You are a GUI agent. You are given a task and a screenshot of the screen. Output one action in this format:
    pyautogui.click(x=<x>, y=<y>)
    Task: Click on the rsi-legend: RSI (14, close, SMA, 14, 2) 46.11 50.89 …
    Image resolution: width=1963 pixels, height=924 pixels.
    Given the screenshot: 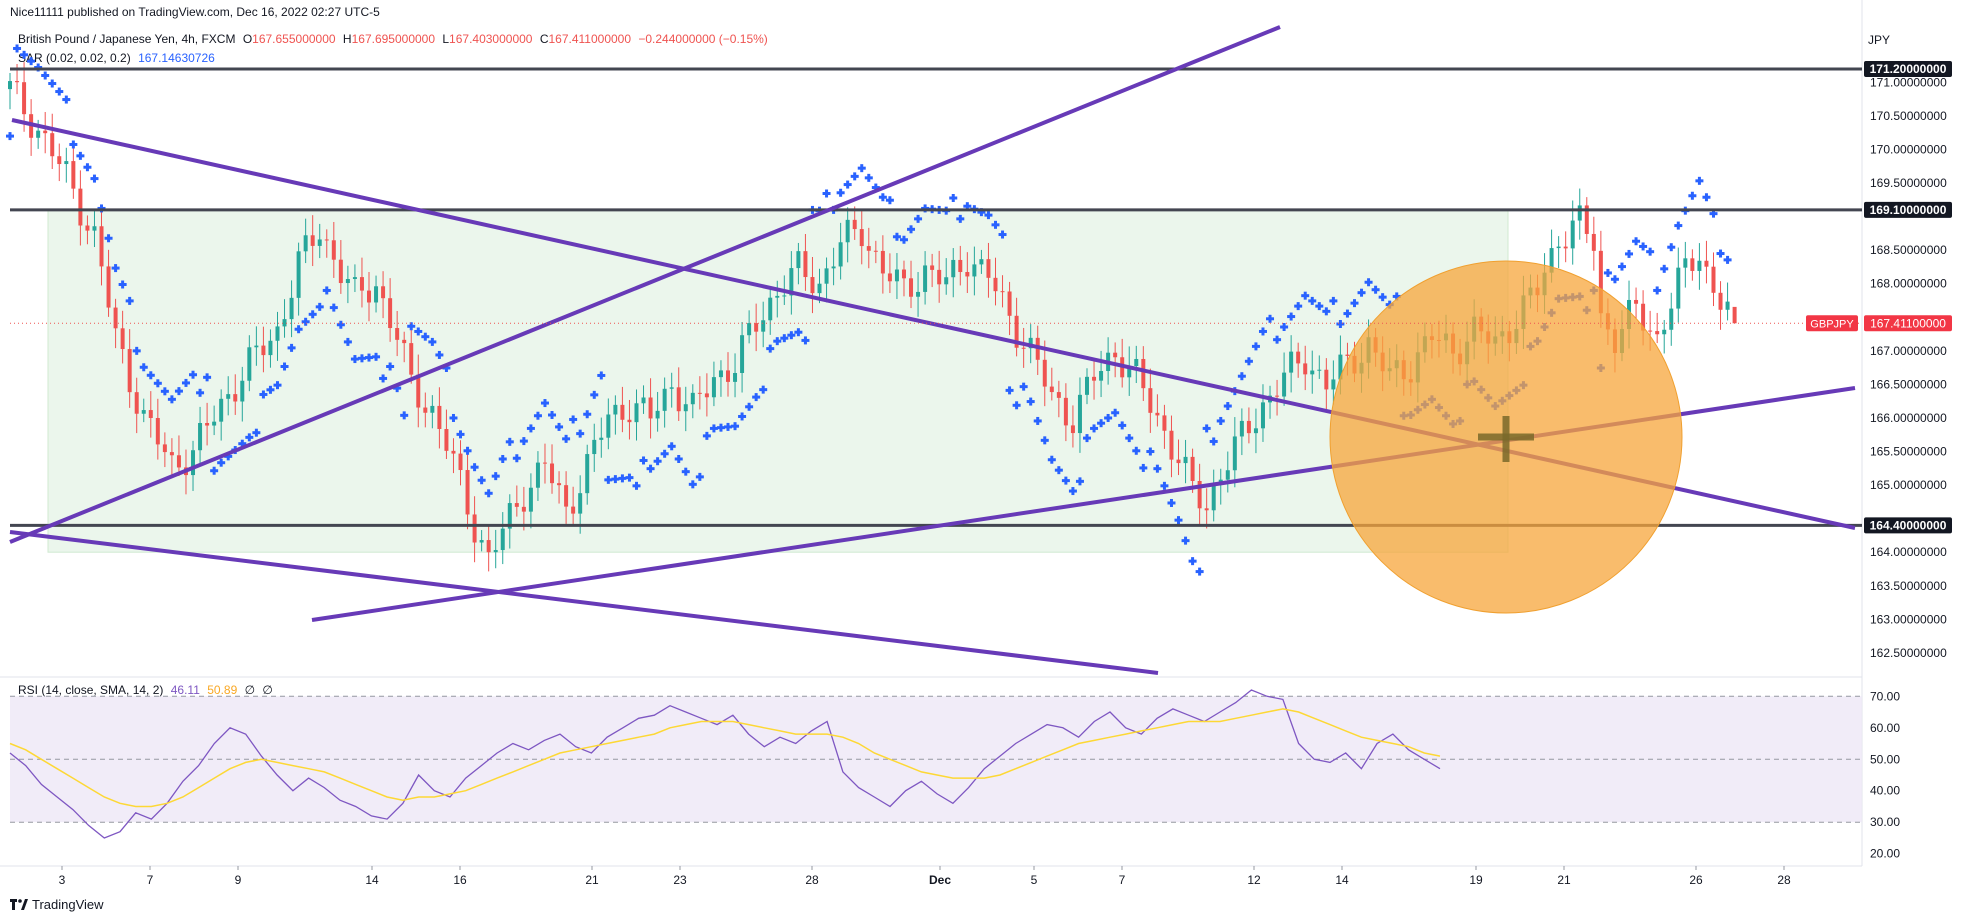 What is the action you would take?
    pyautogui.click(x=147, y=690)
    